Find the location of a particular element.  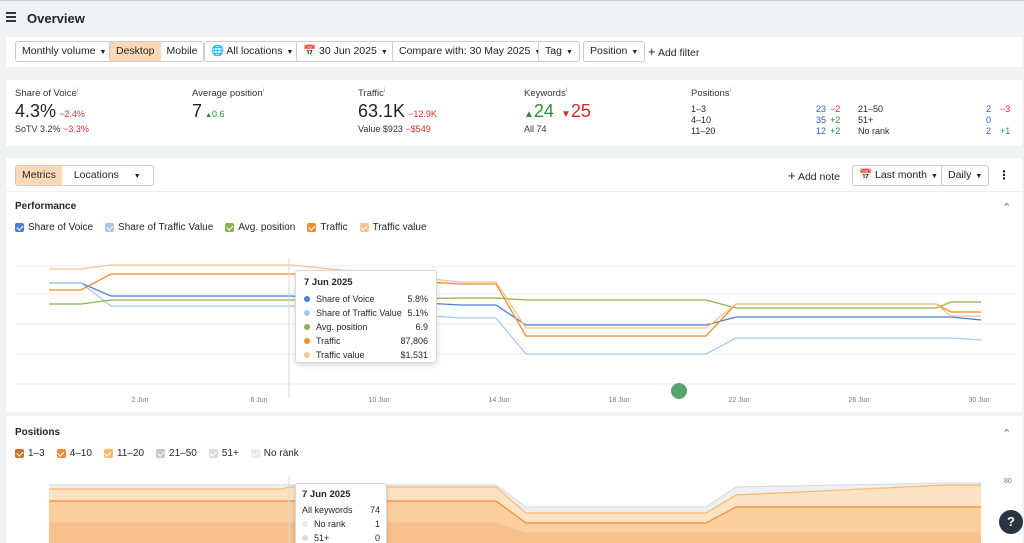

tag-dropdown: Tag ▼ is located at coordinates (559, 51).